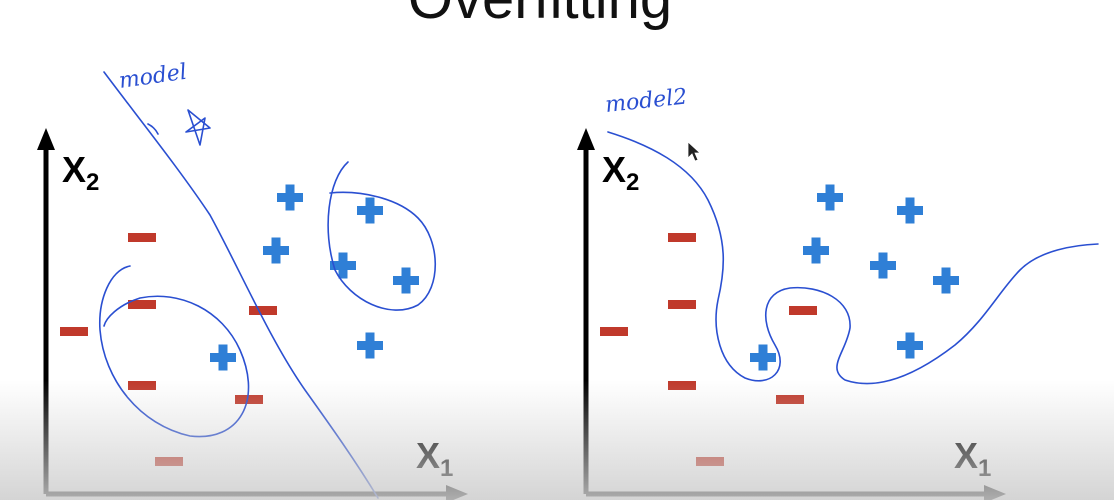  I want to click on left-y-axis-label: X2, so click(80, 172).